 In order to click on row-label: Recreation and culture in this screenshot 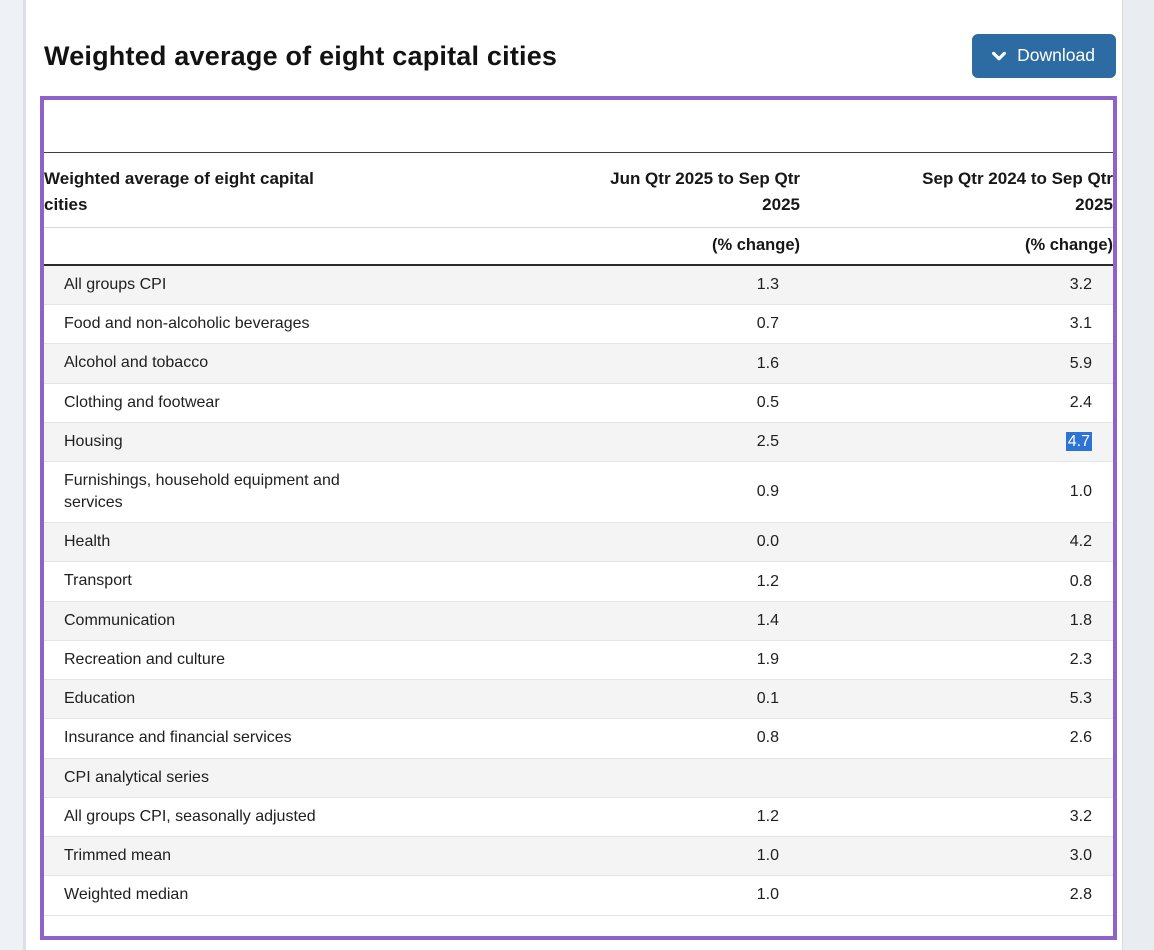, I will do `click(302, 660)`.